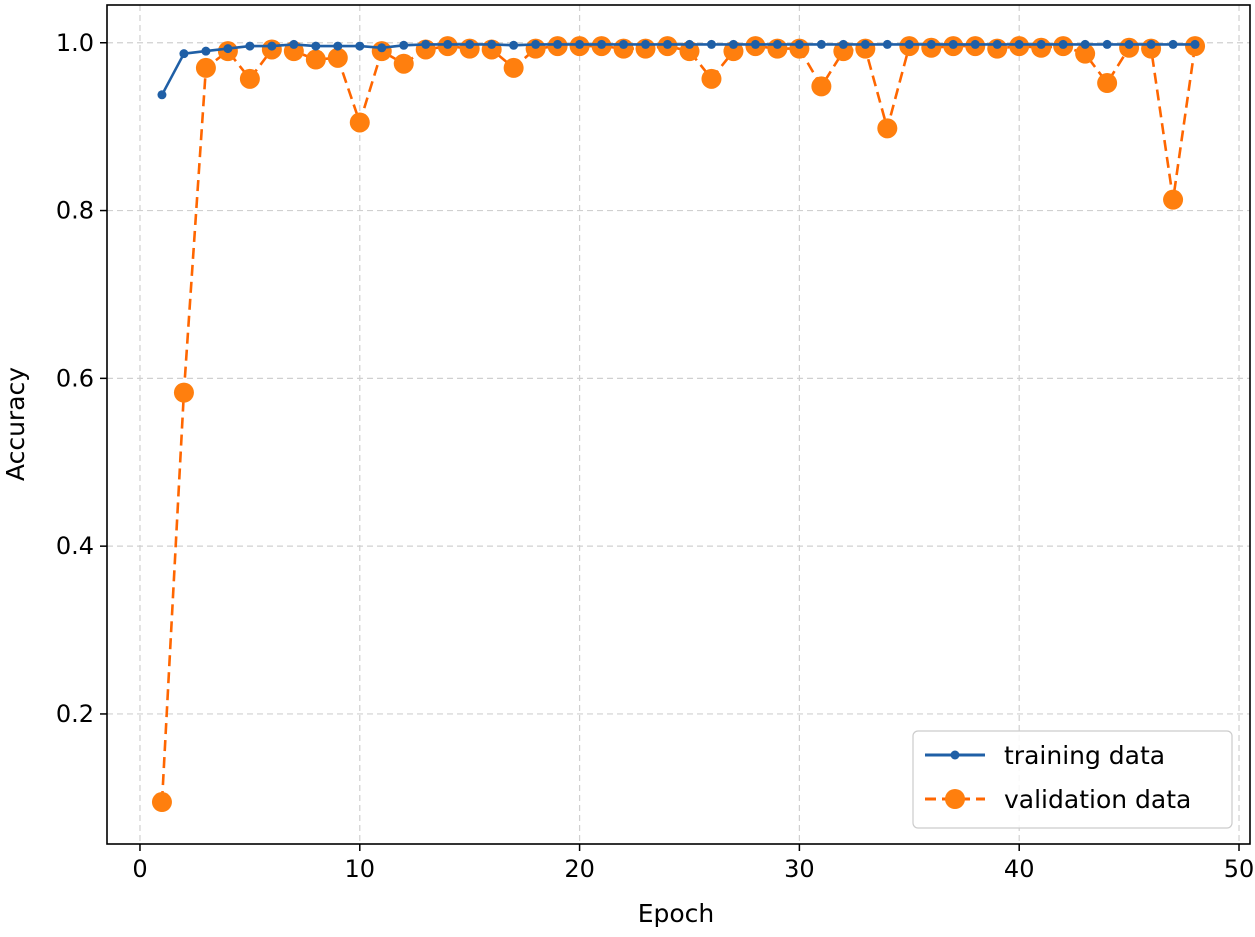 This screenshot has width=1255, height=937. I want to click on legend-training-marker, so click(955, 755).